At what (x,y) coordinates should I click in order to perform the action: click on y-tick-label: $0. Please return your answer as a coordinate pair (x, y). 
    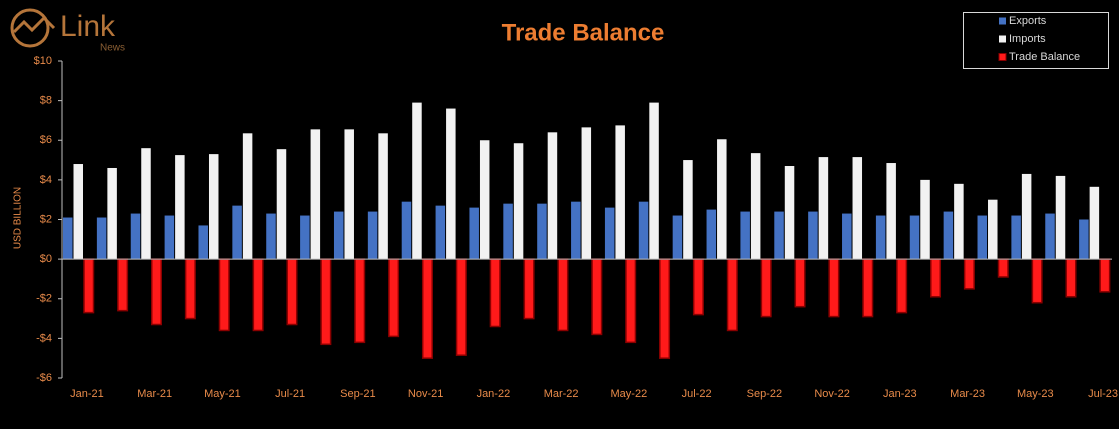
    Looking at the image, I should click on (46, 259).